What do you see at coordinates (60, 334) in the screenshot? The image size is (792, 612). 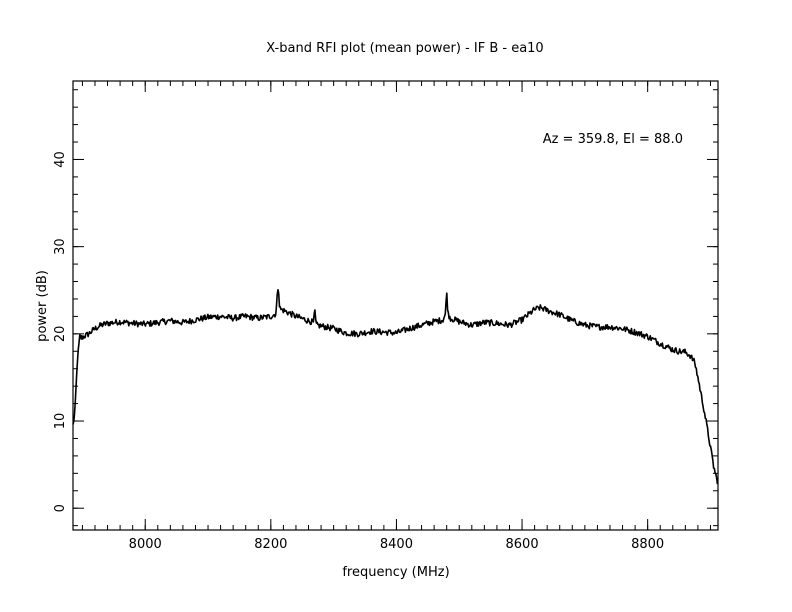 I see `y-tick-label: 20` at bounding box center [60, 334].